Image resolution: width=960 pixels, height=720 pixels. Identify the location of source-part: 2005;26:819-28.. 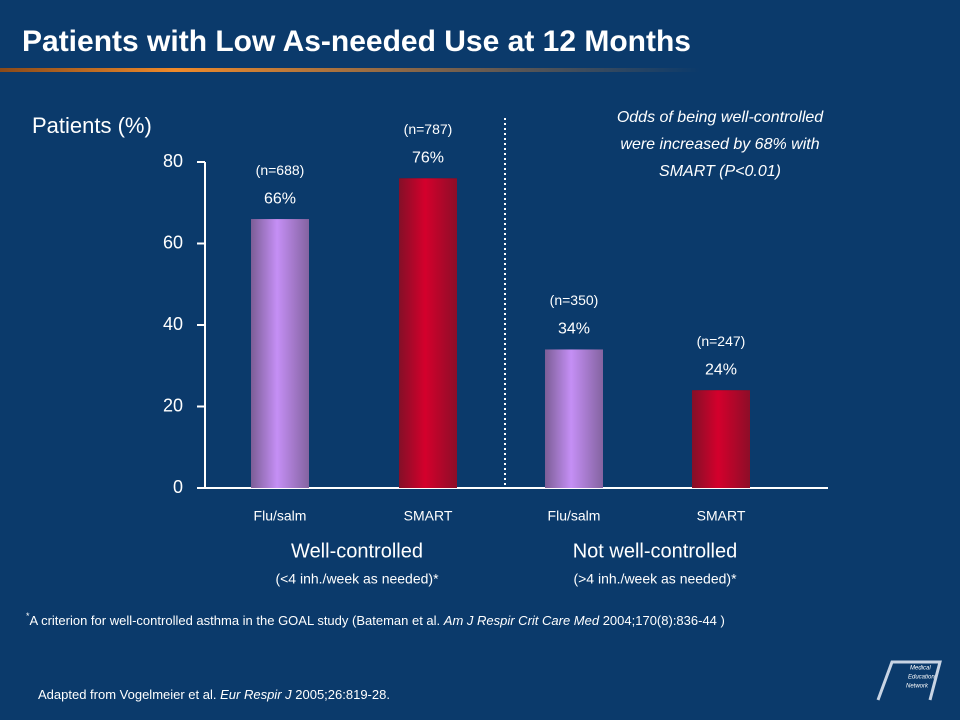
(341, 694).